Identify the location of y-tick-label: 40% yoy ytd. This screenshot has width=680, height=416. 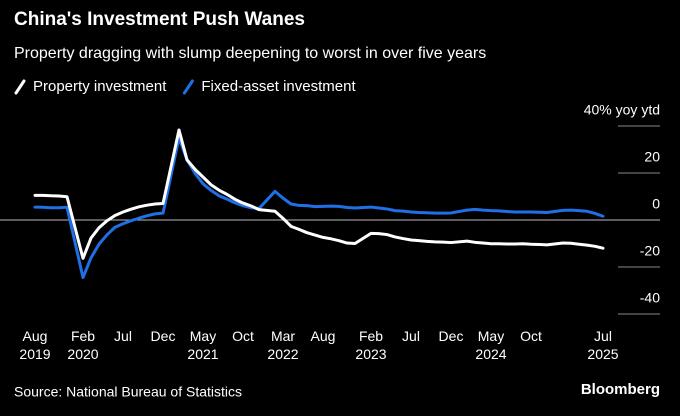
(622, 110).